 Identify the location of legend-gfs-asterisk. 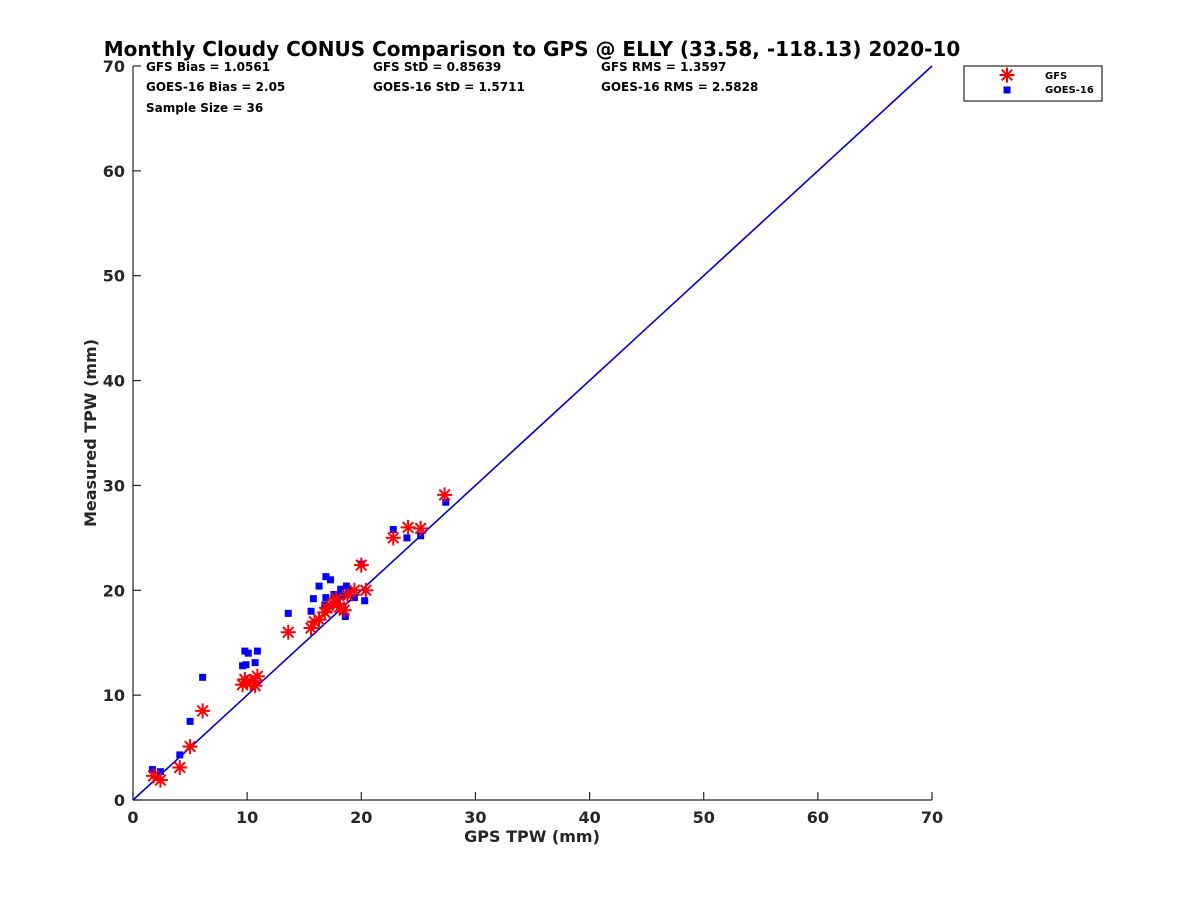
(1007, 75).